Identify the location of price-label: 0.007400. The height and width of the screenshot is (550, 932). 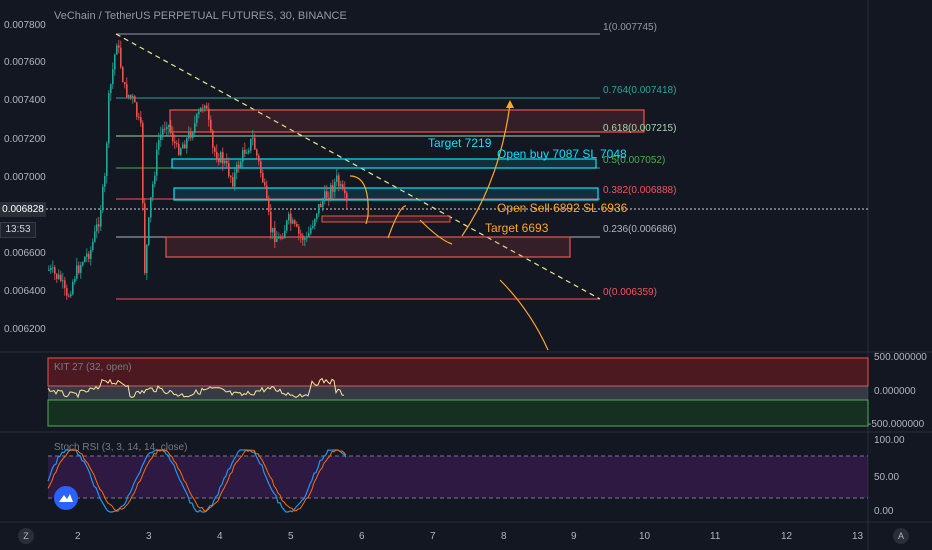
(25, 100).